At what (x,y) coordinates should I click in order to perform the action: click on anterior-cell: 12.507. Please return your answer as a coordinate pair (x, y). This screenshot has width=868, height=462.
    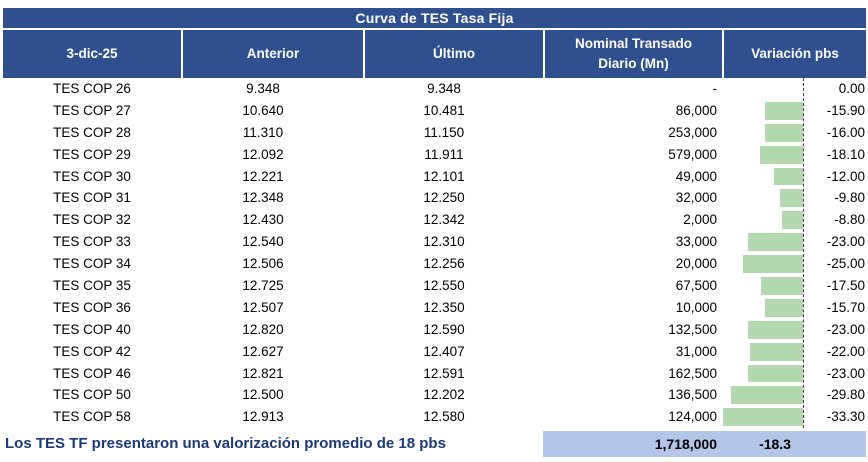
    Looking at the image, I should click on (263, 307).